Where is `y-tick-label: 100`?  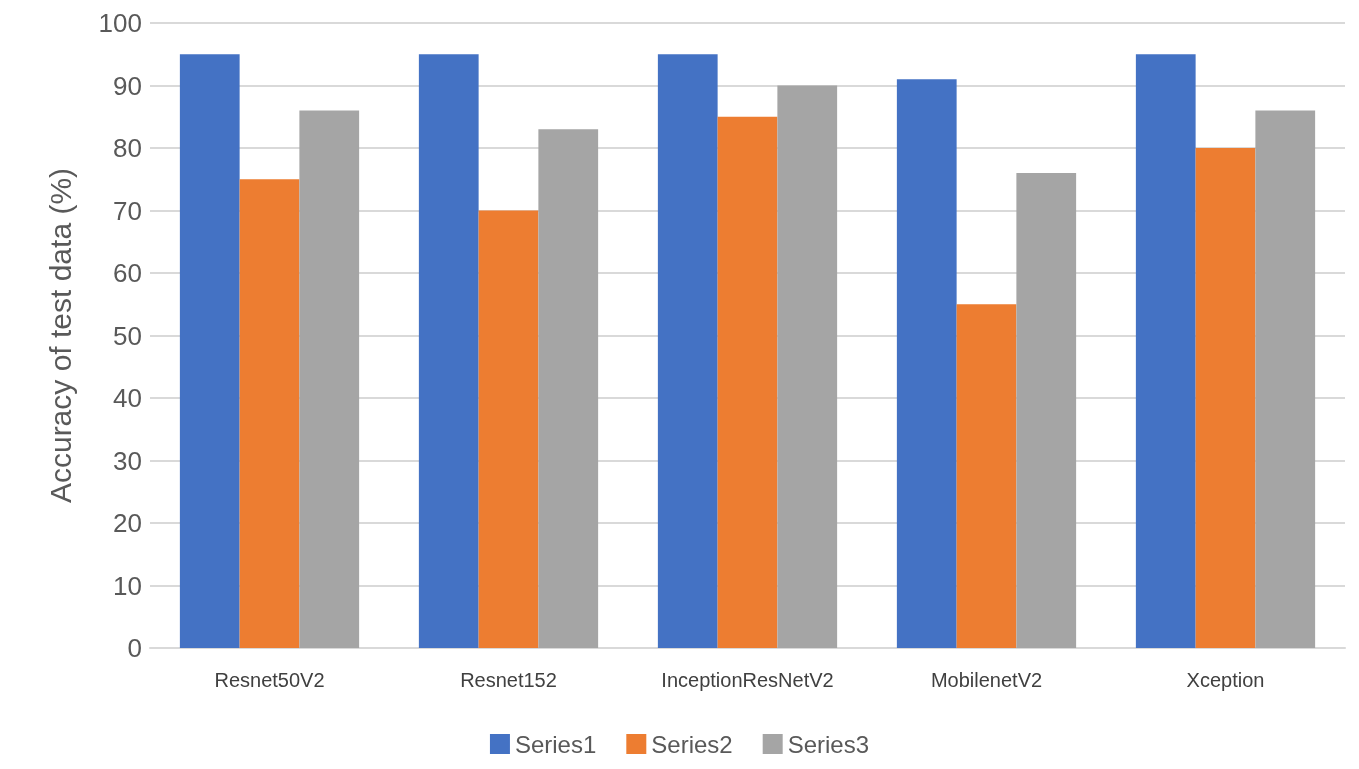 y-tick-label: 100 is located at coordinates (120, 23).